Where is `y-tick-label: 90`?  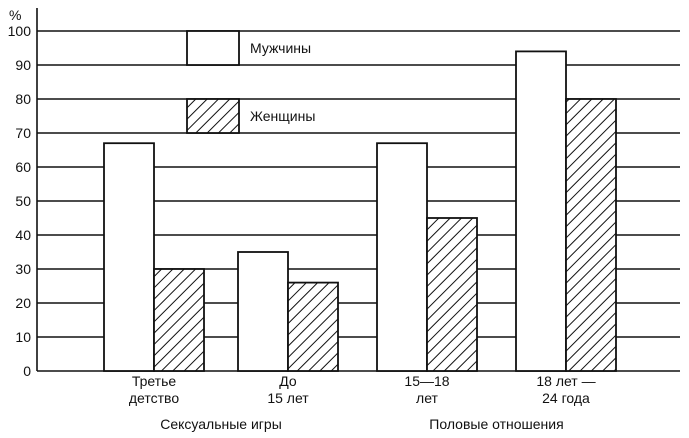
y-tick-label: 90 is located at coordinates (23, 65).